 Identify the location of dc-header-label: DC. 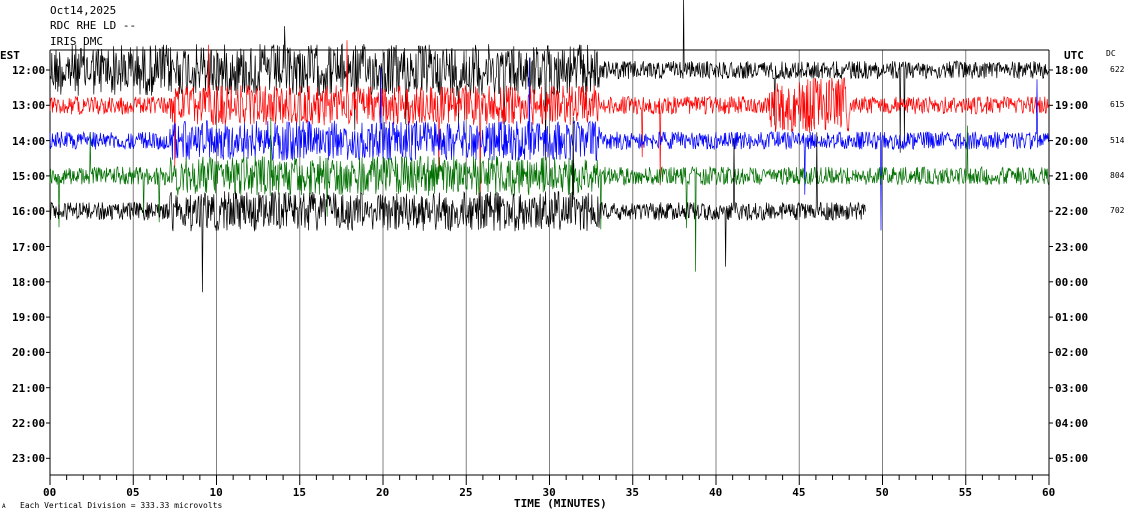
(1111, 53).